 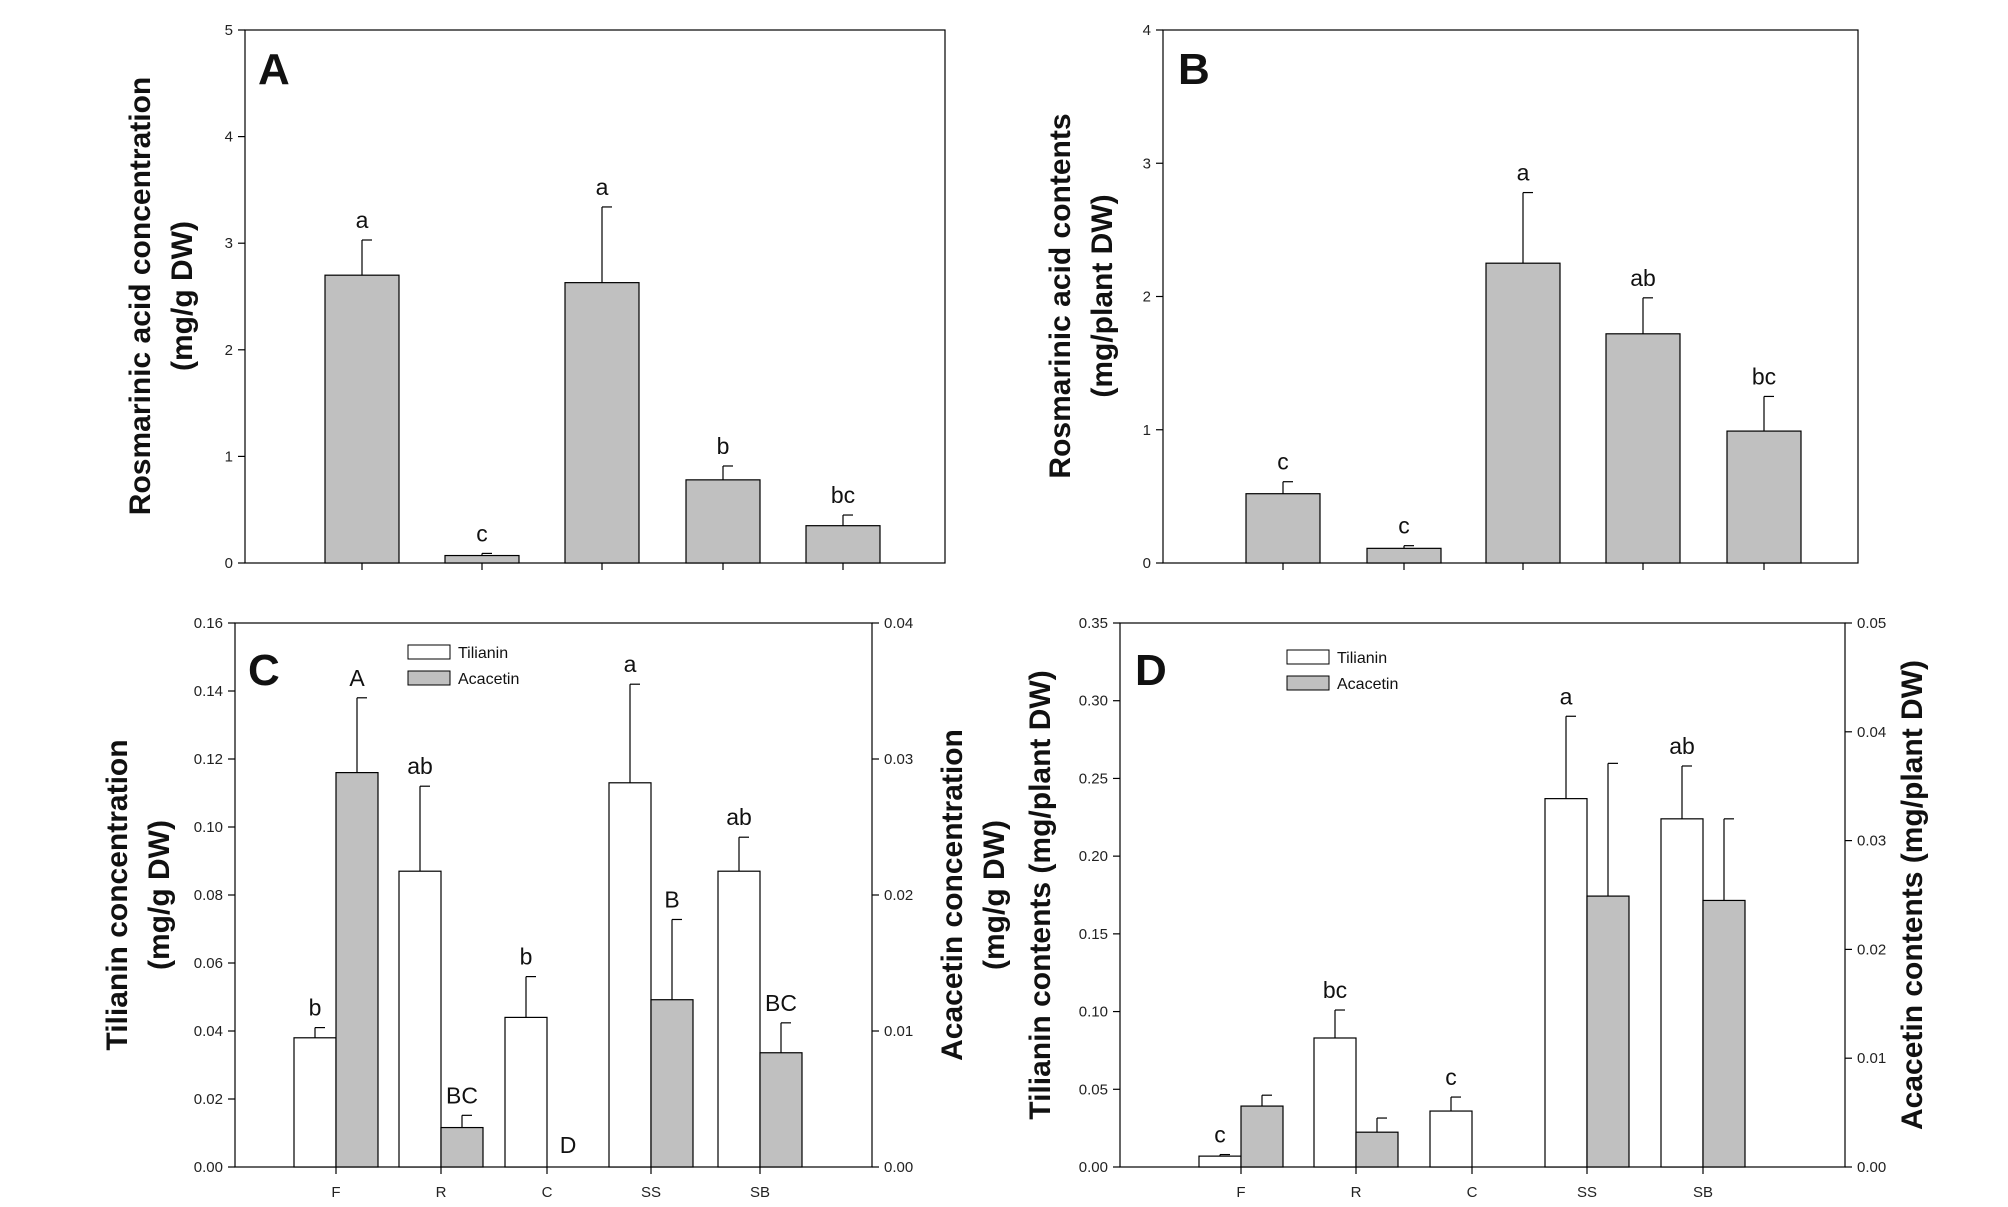 What do you see at coordinates (1703, 1192) in the screenshot?
I see `x-tick-label: SB` at bounding box center [1703, 1192].